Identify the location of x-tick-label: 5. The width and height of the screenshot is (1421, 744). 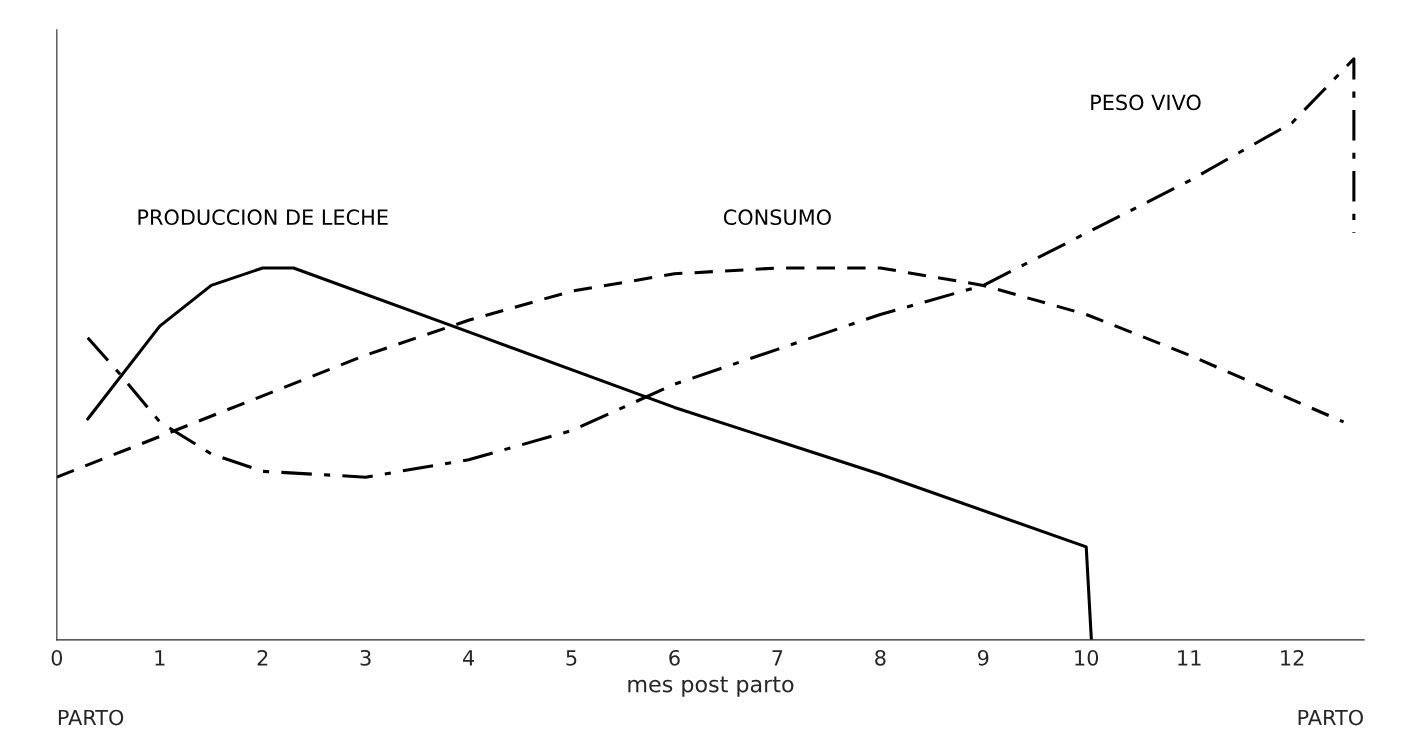
(571, 658).